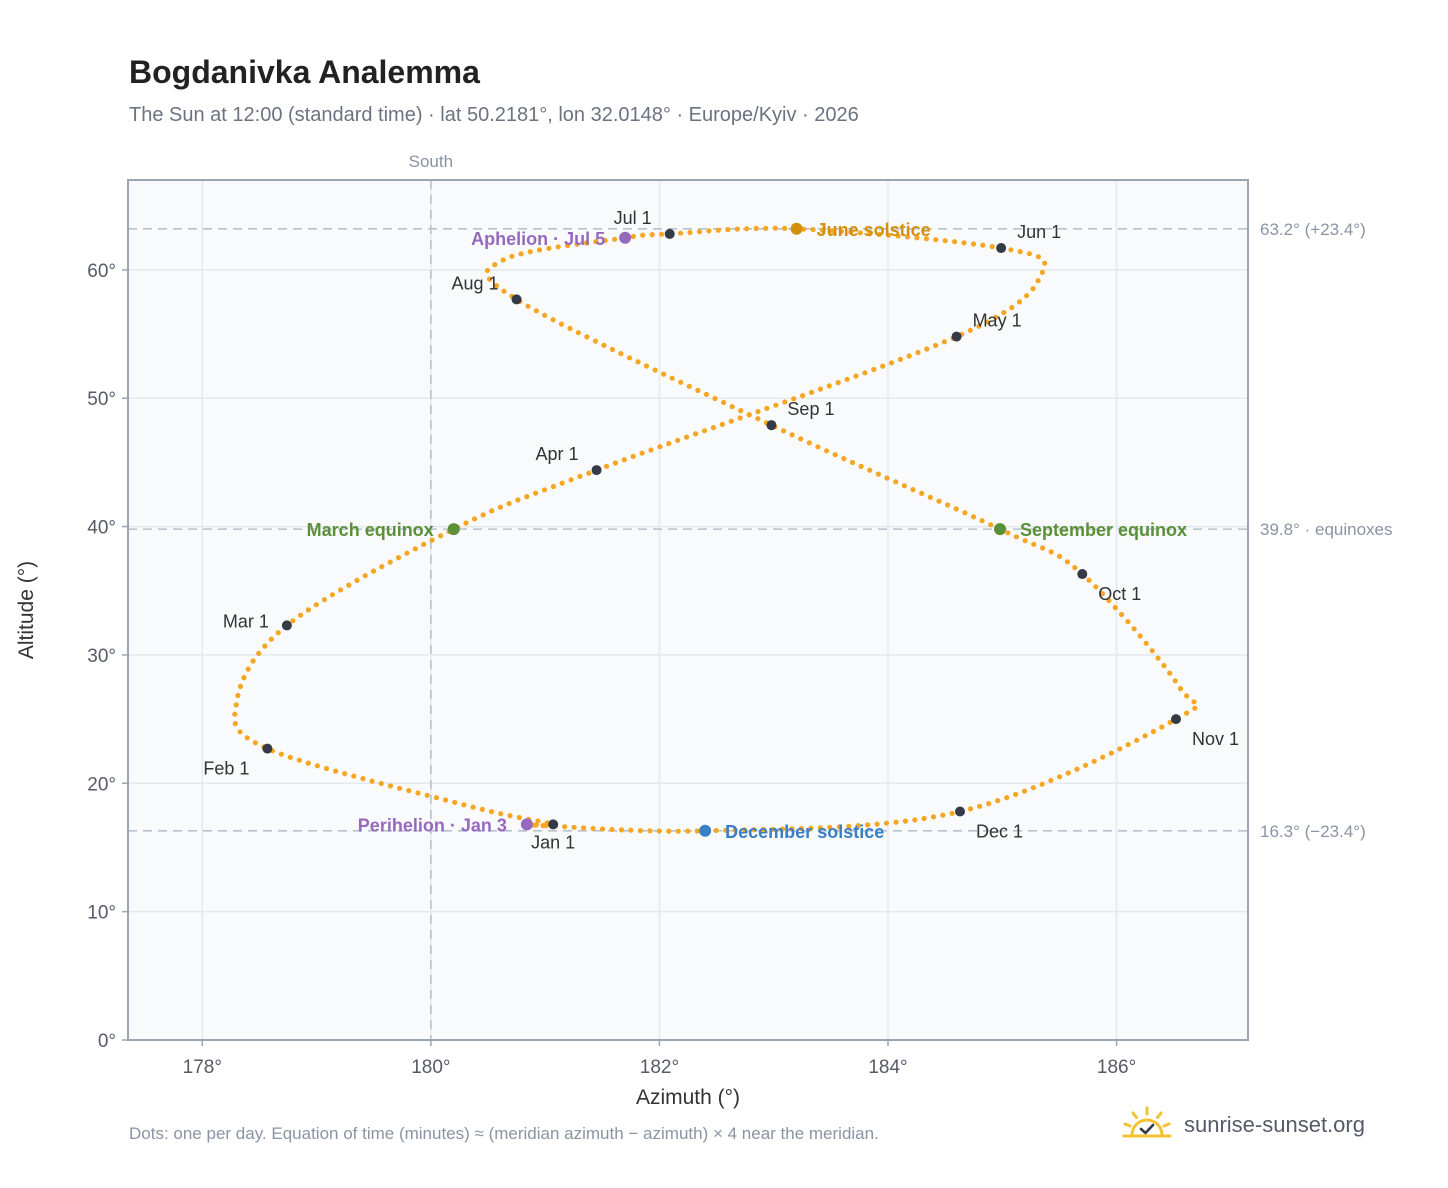  What do you see at coordinates (1103, 530) in the screenshot?
I see `event-label: September equinox` at bounding box center [1103, 530].